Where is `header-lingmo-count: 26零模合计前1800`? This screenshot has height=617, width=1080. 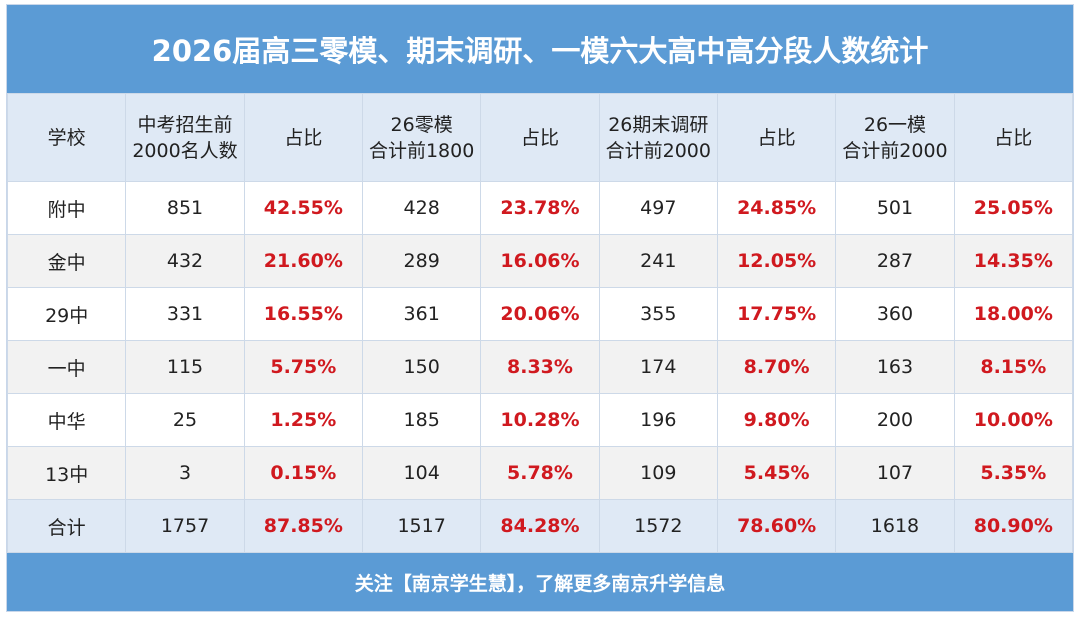
header-lingmo-count: 26零模合计前1800 is located at coordinates (421, 137).